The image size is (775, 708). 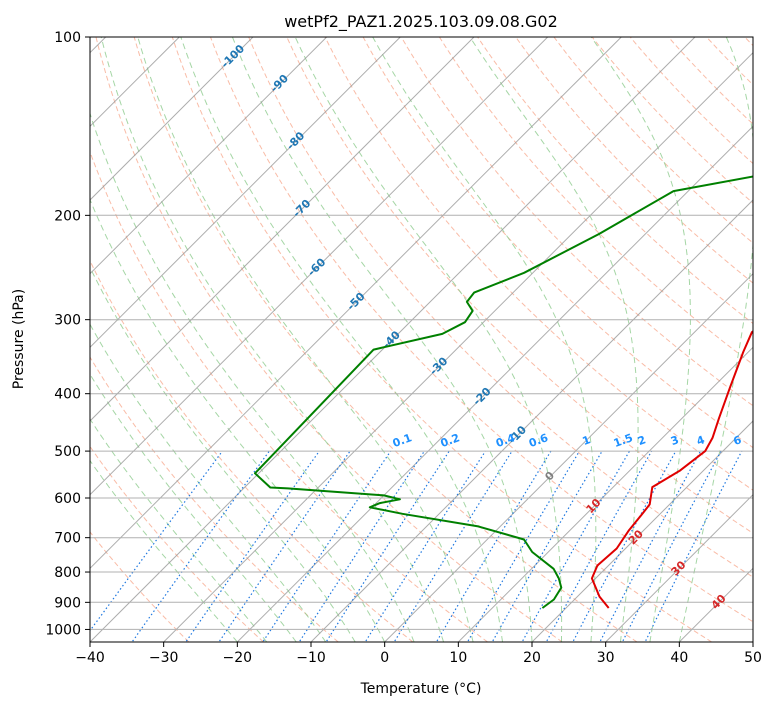 I want to click on mixing-ratio-label: 0.4, so click(x=505, y=440).